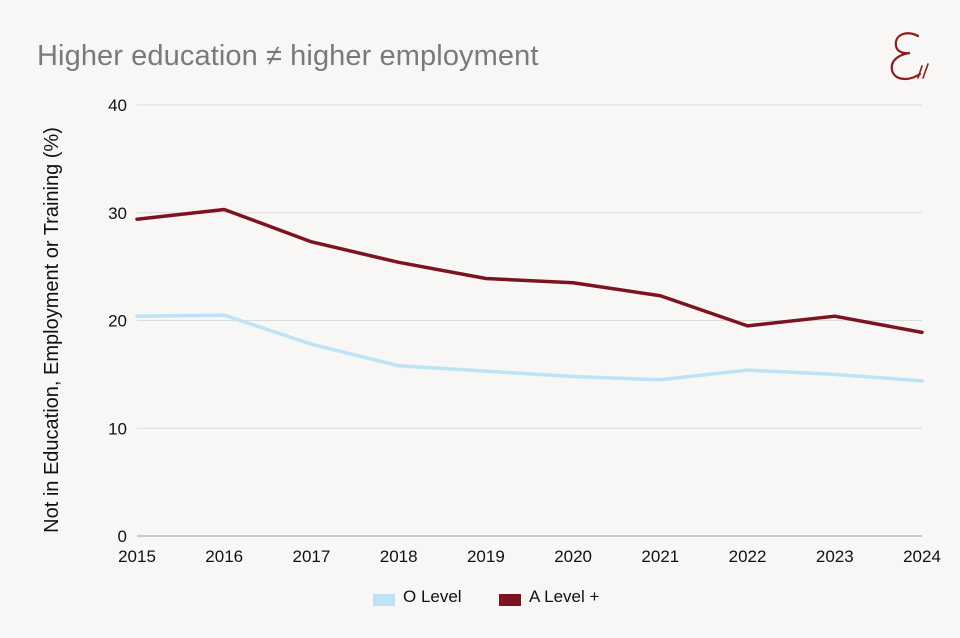 This screenshot has width=960, height=638. I want to click on y-tick-label: 10, so click(117, 428).